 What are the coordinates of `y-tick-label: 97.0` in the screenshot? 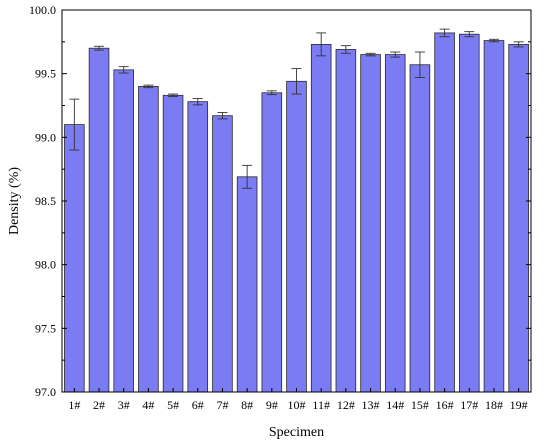 It's located at (45, 392).